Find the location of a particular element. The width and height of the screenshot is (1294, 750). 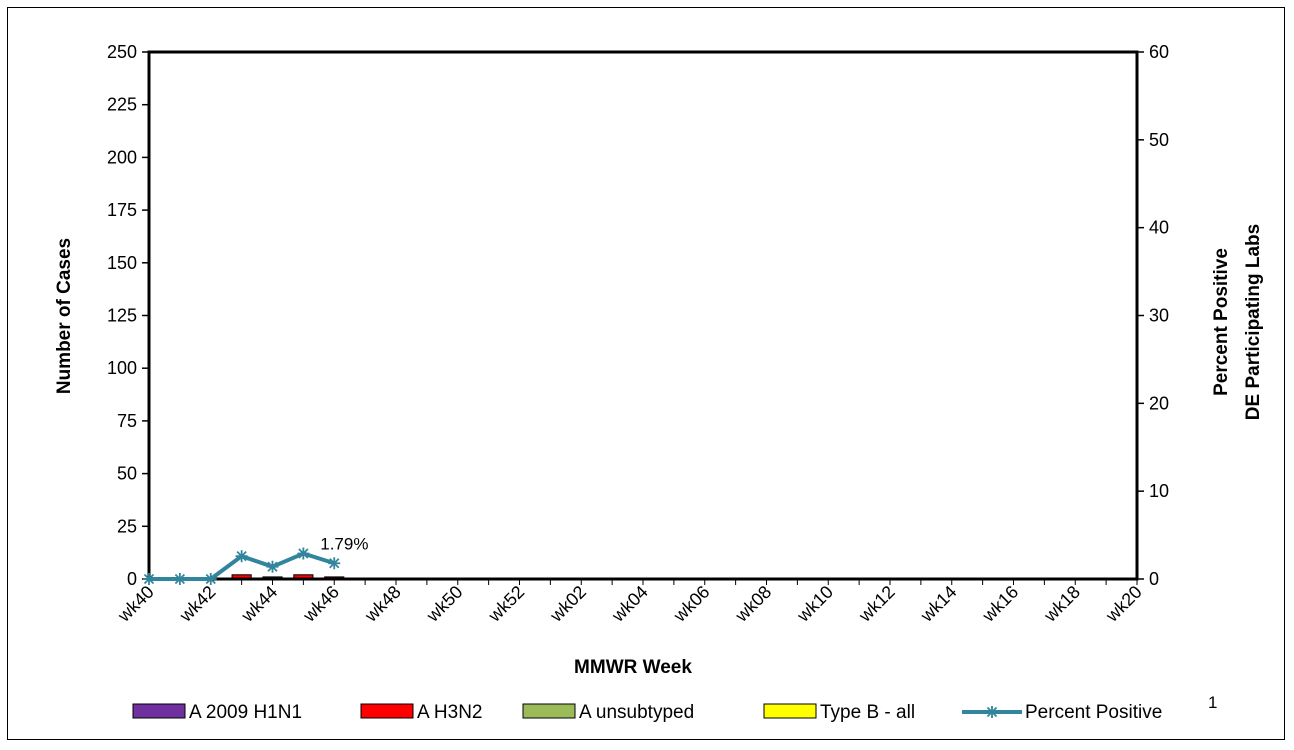

left-tick-label: 100 is located at coordinates (122, 368).